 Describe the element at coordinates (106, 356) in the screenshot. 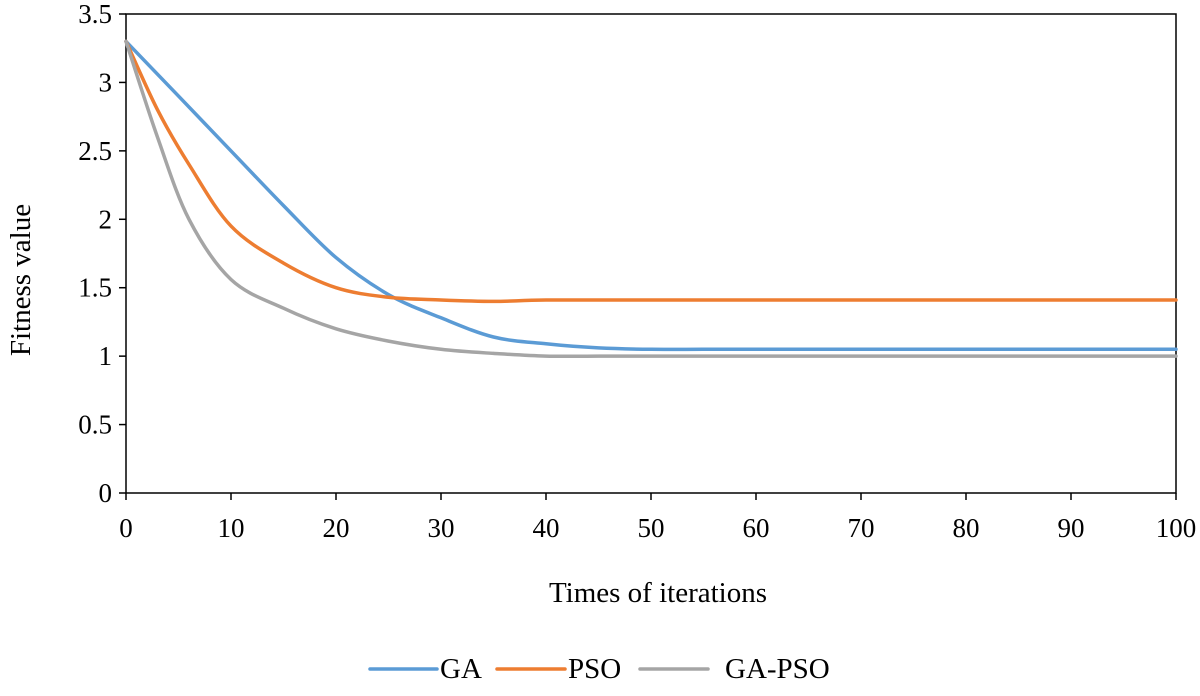

I see `y-tick-label: 1` at that location.